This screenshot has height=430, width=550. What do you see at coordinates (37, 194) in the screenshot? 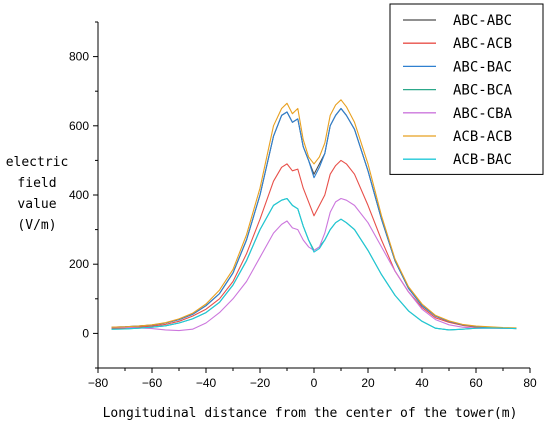
I see `y-axis-title: electric field value (V/m)` at bounding box center [37, 194].